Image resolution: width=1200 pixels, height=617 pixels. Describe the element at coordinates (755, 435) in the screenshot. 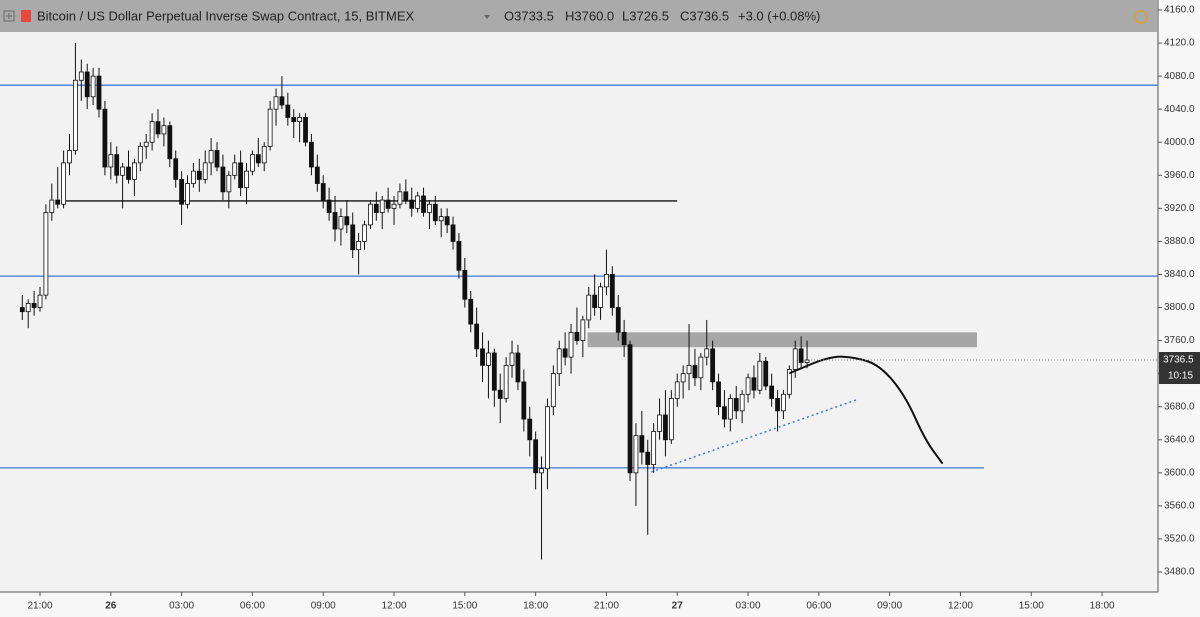

I see `trendline` at that location.